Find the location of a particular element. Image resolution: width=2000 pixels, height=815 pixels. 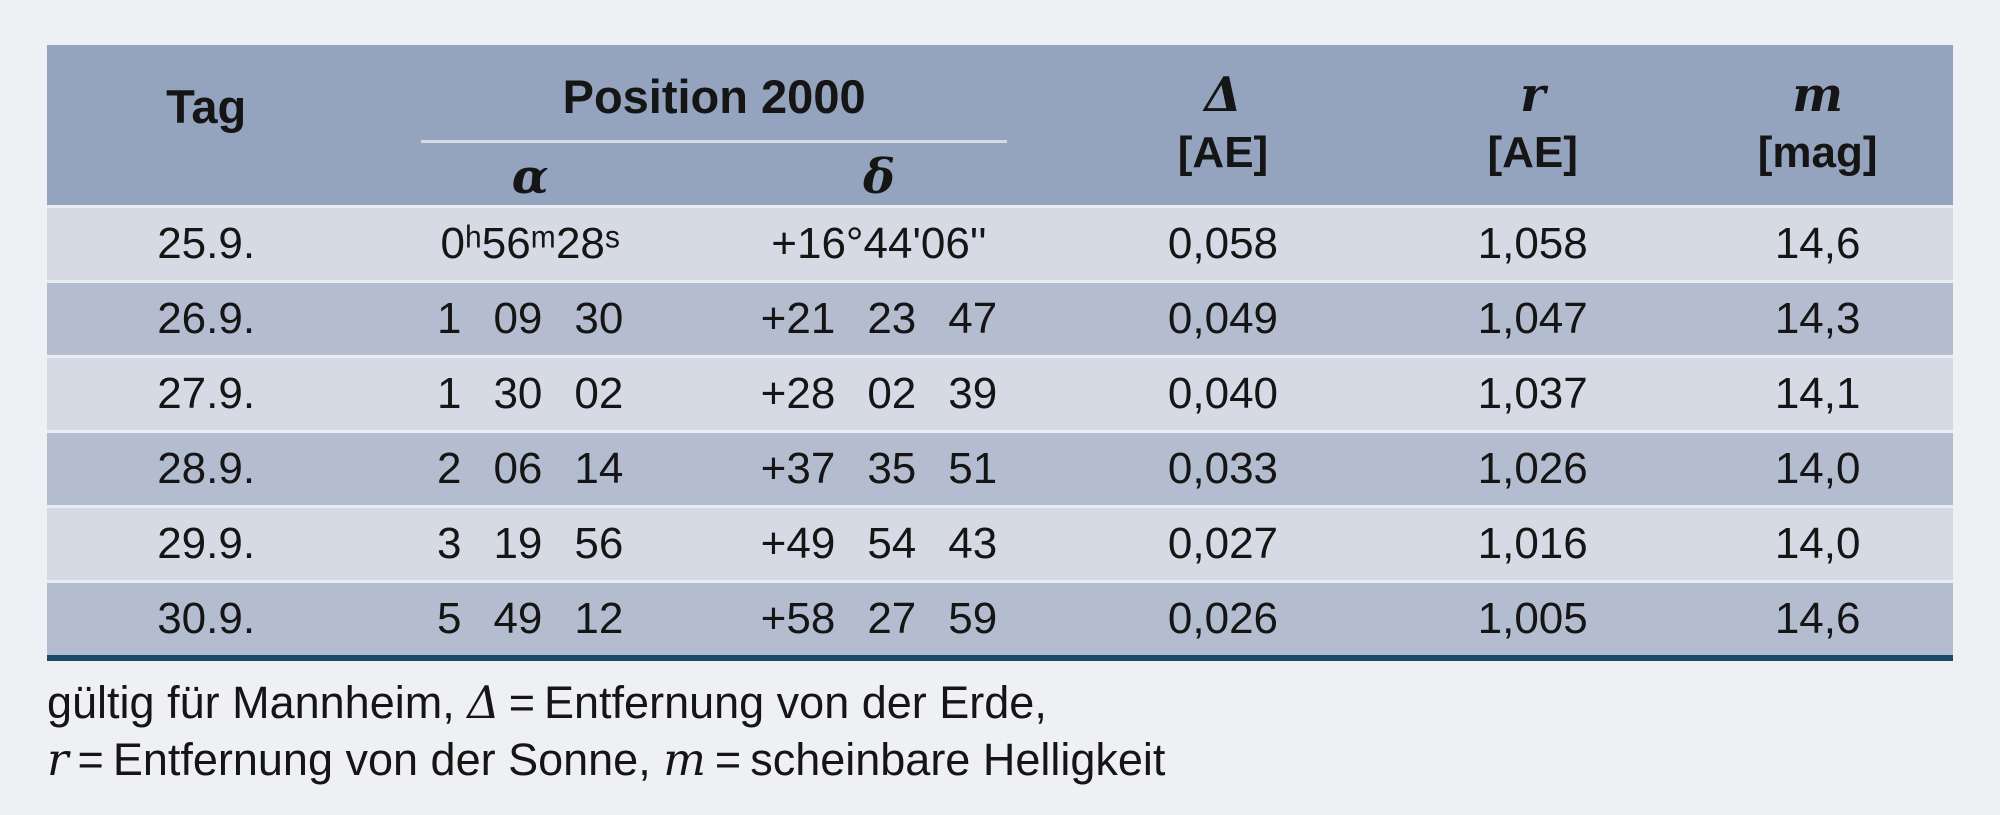

cell-alpha: 1 09 30 is located at coordinates (530, 318).